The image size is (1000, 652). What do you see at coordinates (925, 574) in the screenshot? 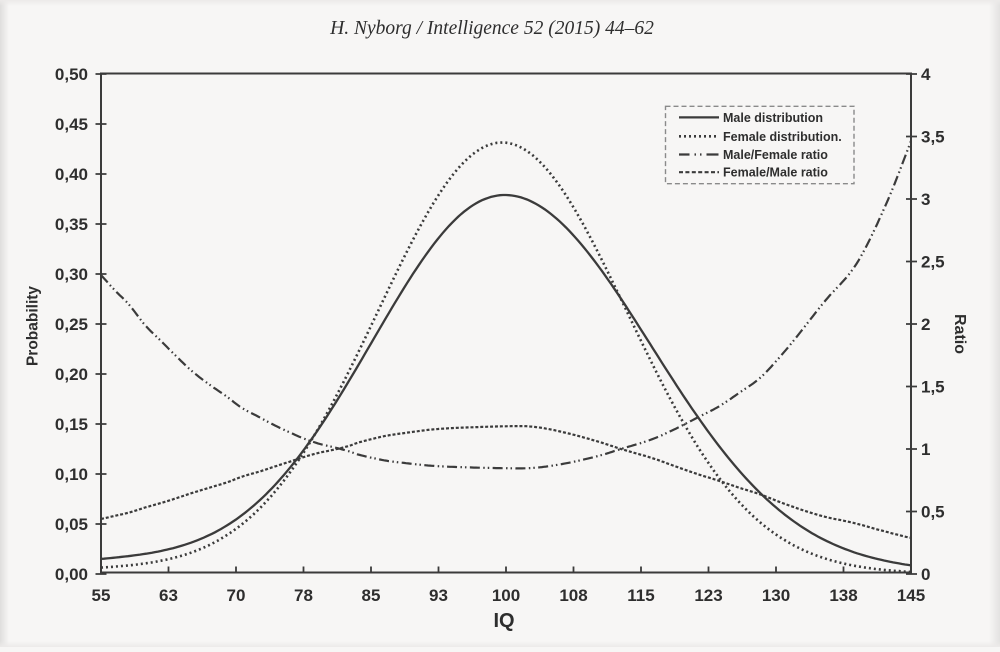
I see `svg-text: 0` at bounding box center [925, 574].